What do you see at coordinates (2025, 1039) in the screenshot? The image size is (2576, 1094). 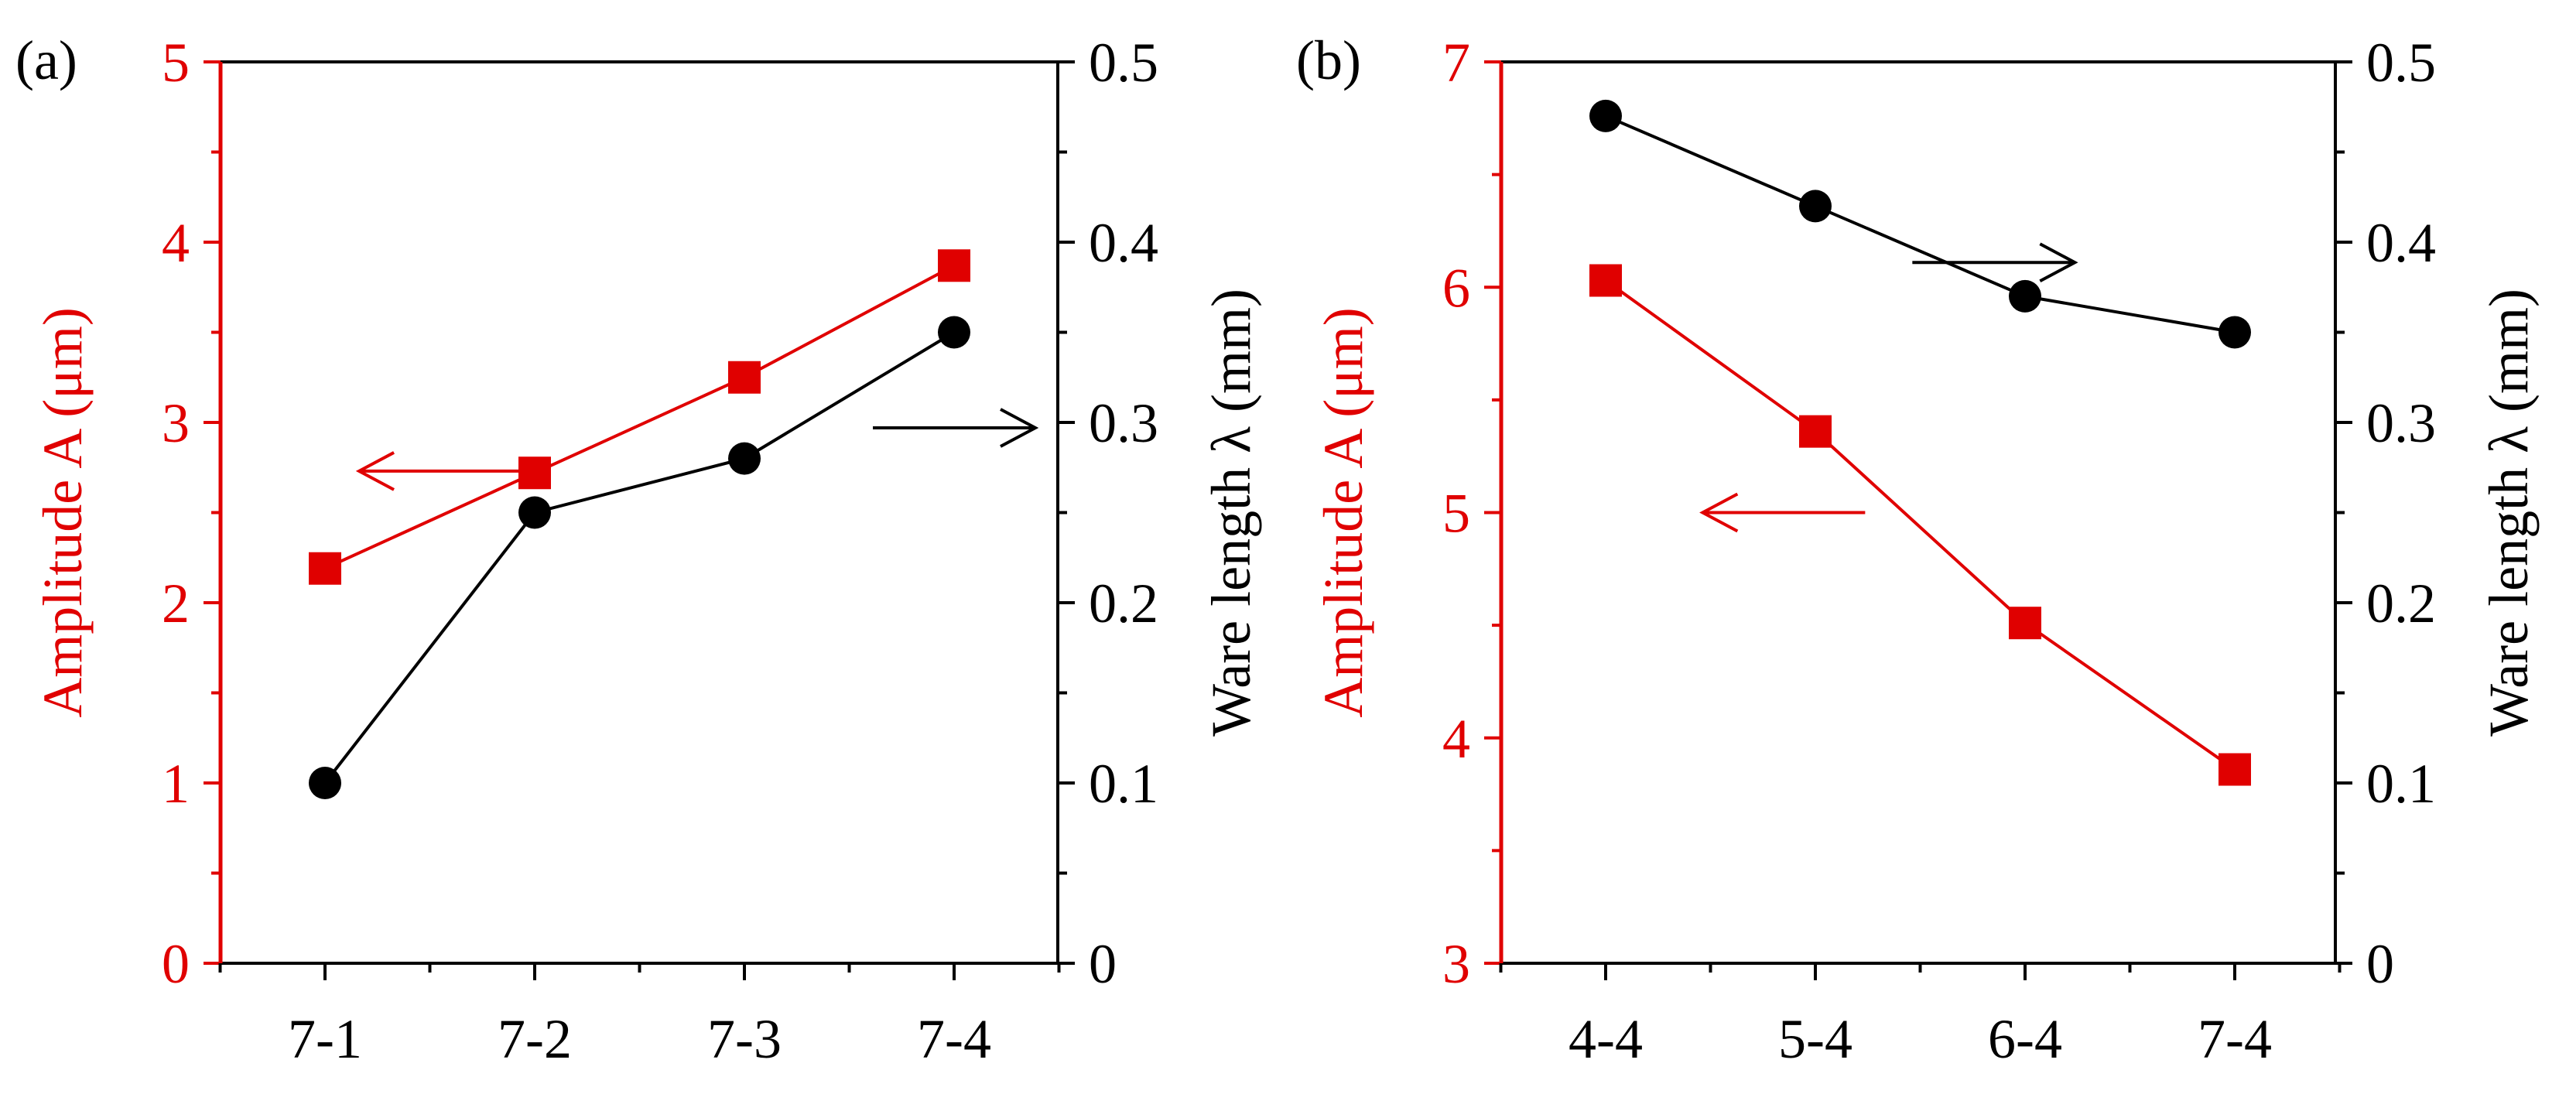 I see `x-axis-tick-label: 6-4` at bounding box center [2025, 1039].